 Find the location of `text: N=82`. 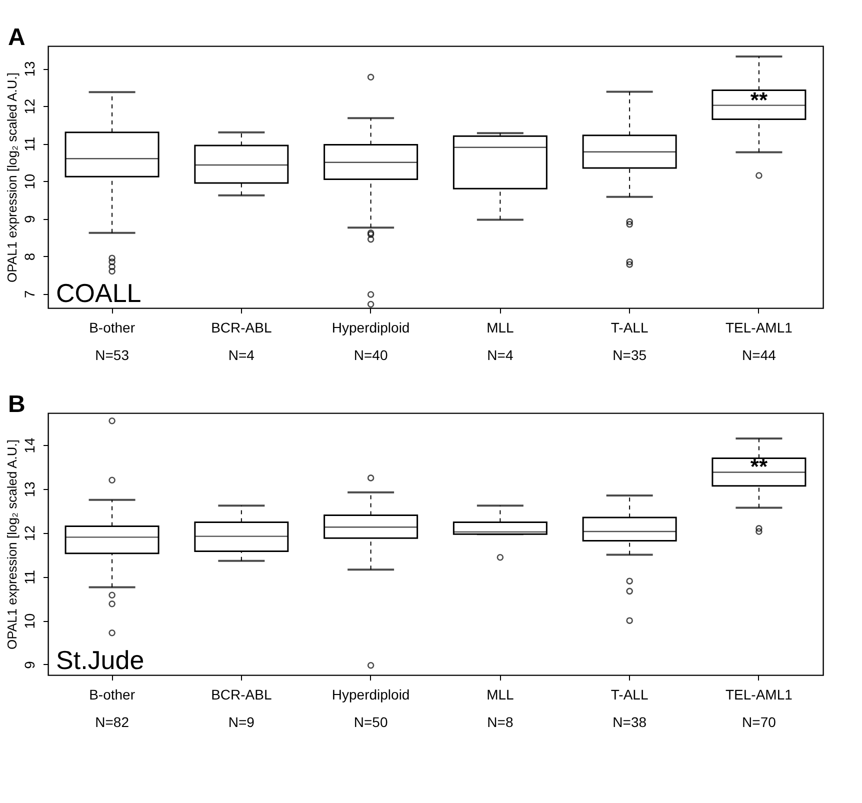

text: N=82 is located at coordinates (112, 722).